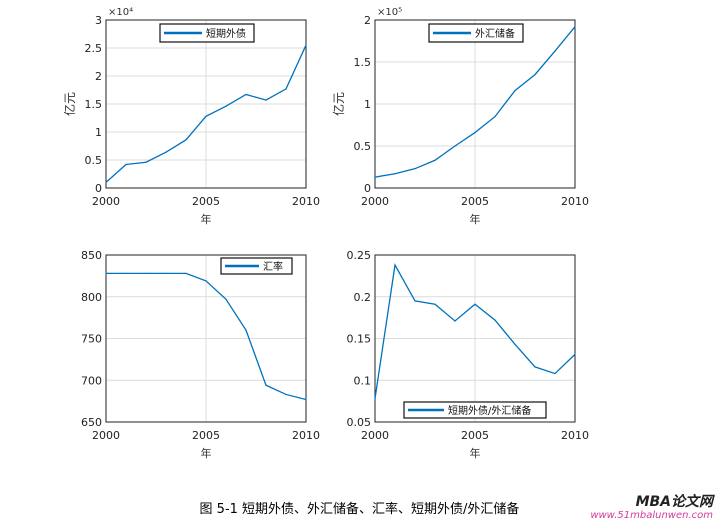  What do you see at coordinates (651, 515) in the screenshot?
I see `watermark-url: www.51mbalunwen.com` at bounding box center [651, 515].